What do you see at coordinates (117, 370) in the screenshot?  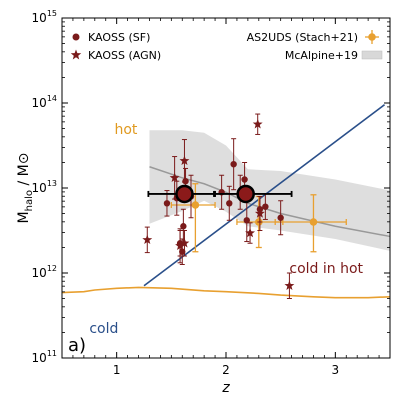 I see `x-tick-label: 1` at bounding box center [117, 370].